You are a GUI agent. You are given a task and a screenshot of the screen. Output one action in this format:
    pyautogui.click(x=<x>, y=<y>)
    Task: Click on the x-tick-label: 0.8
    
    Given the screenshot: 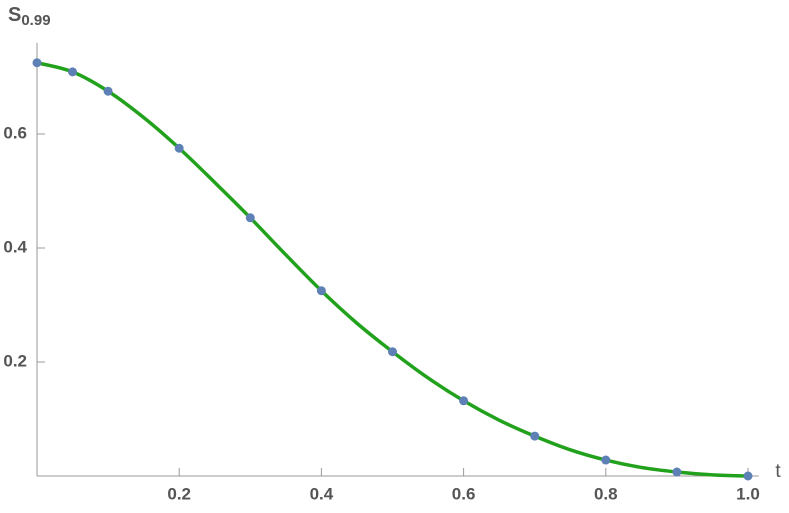 What is the action you would take?
    pyautogui.click(x=606, y=493)
    